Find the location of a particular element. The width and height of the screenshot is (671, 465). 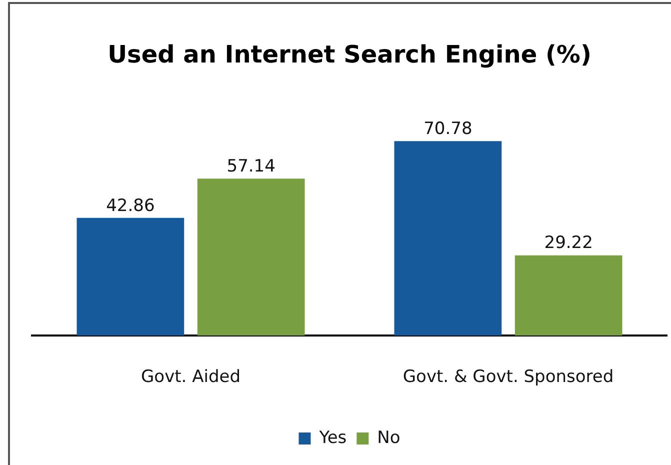

legend-label: Yes is located at coordinates (332, 438).